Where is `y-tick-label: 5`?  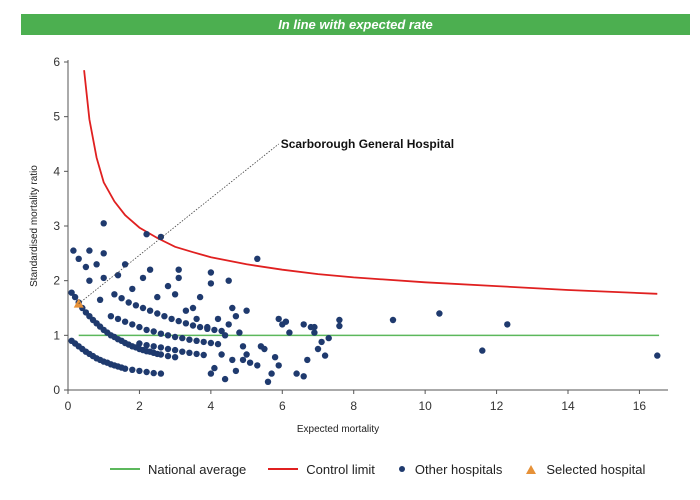
y-tick-label: 5 is located at coordinates (56, 117).